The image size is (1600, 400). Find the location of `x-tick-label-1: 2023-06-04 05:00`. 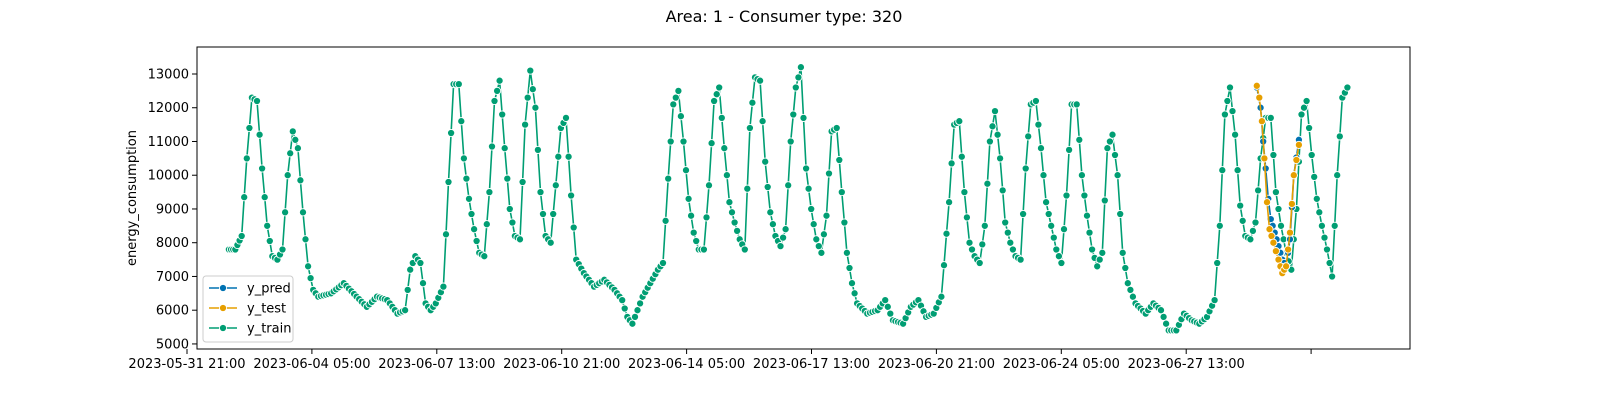

x-tick-label-1: 2023-06-04 05:00 is located at coordinates (311, 364).